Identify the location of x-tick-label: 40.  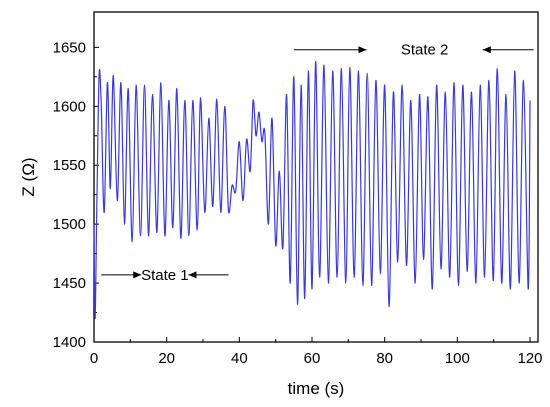
(239, 358).